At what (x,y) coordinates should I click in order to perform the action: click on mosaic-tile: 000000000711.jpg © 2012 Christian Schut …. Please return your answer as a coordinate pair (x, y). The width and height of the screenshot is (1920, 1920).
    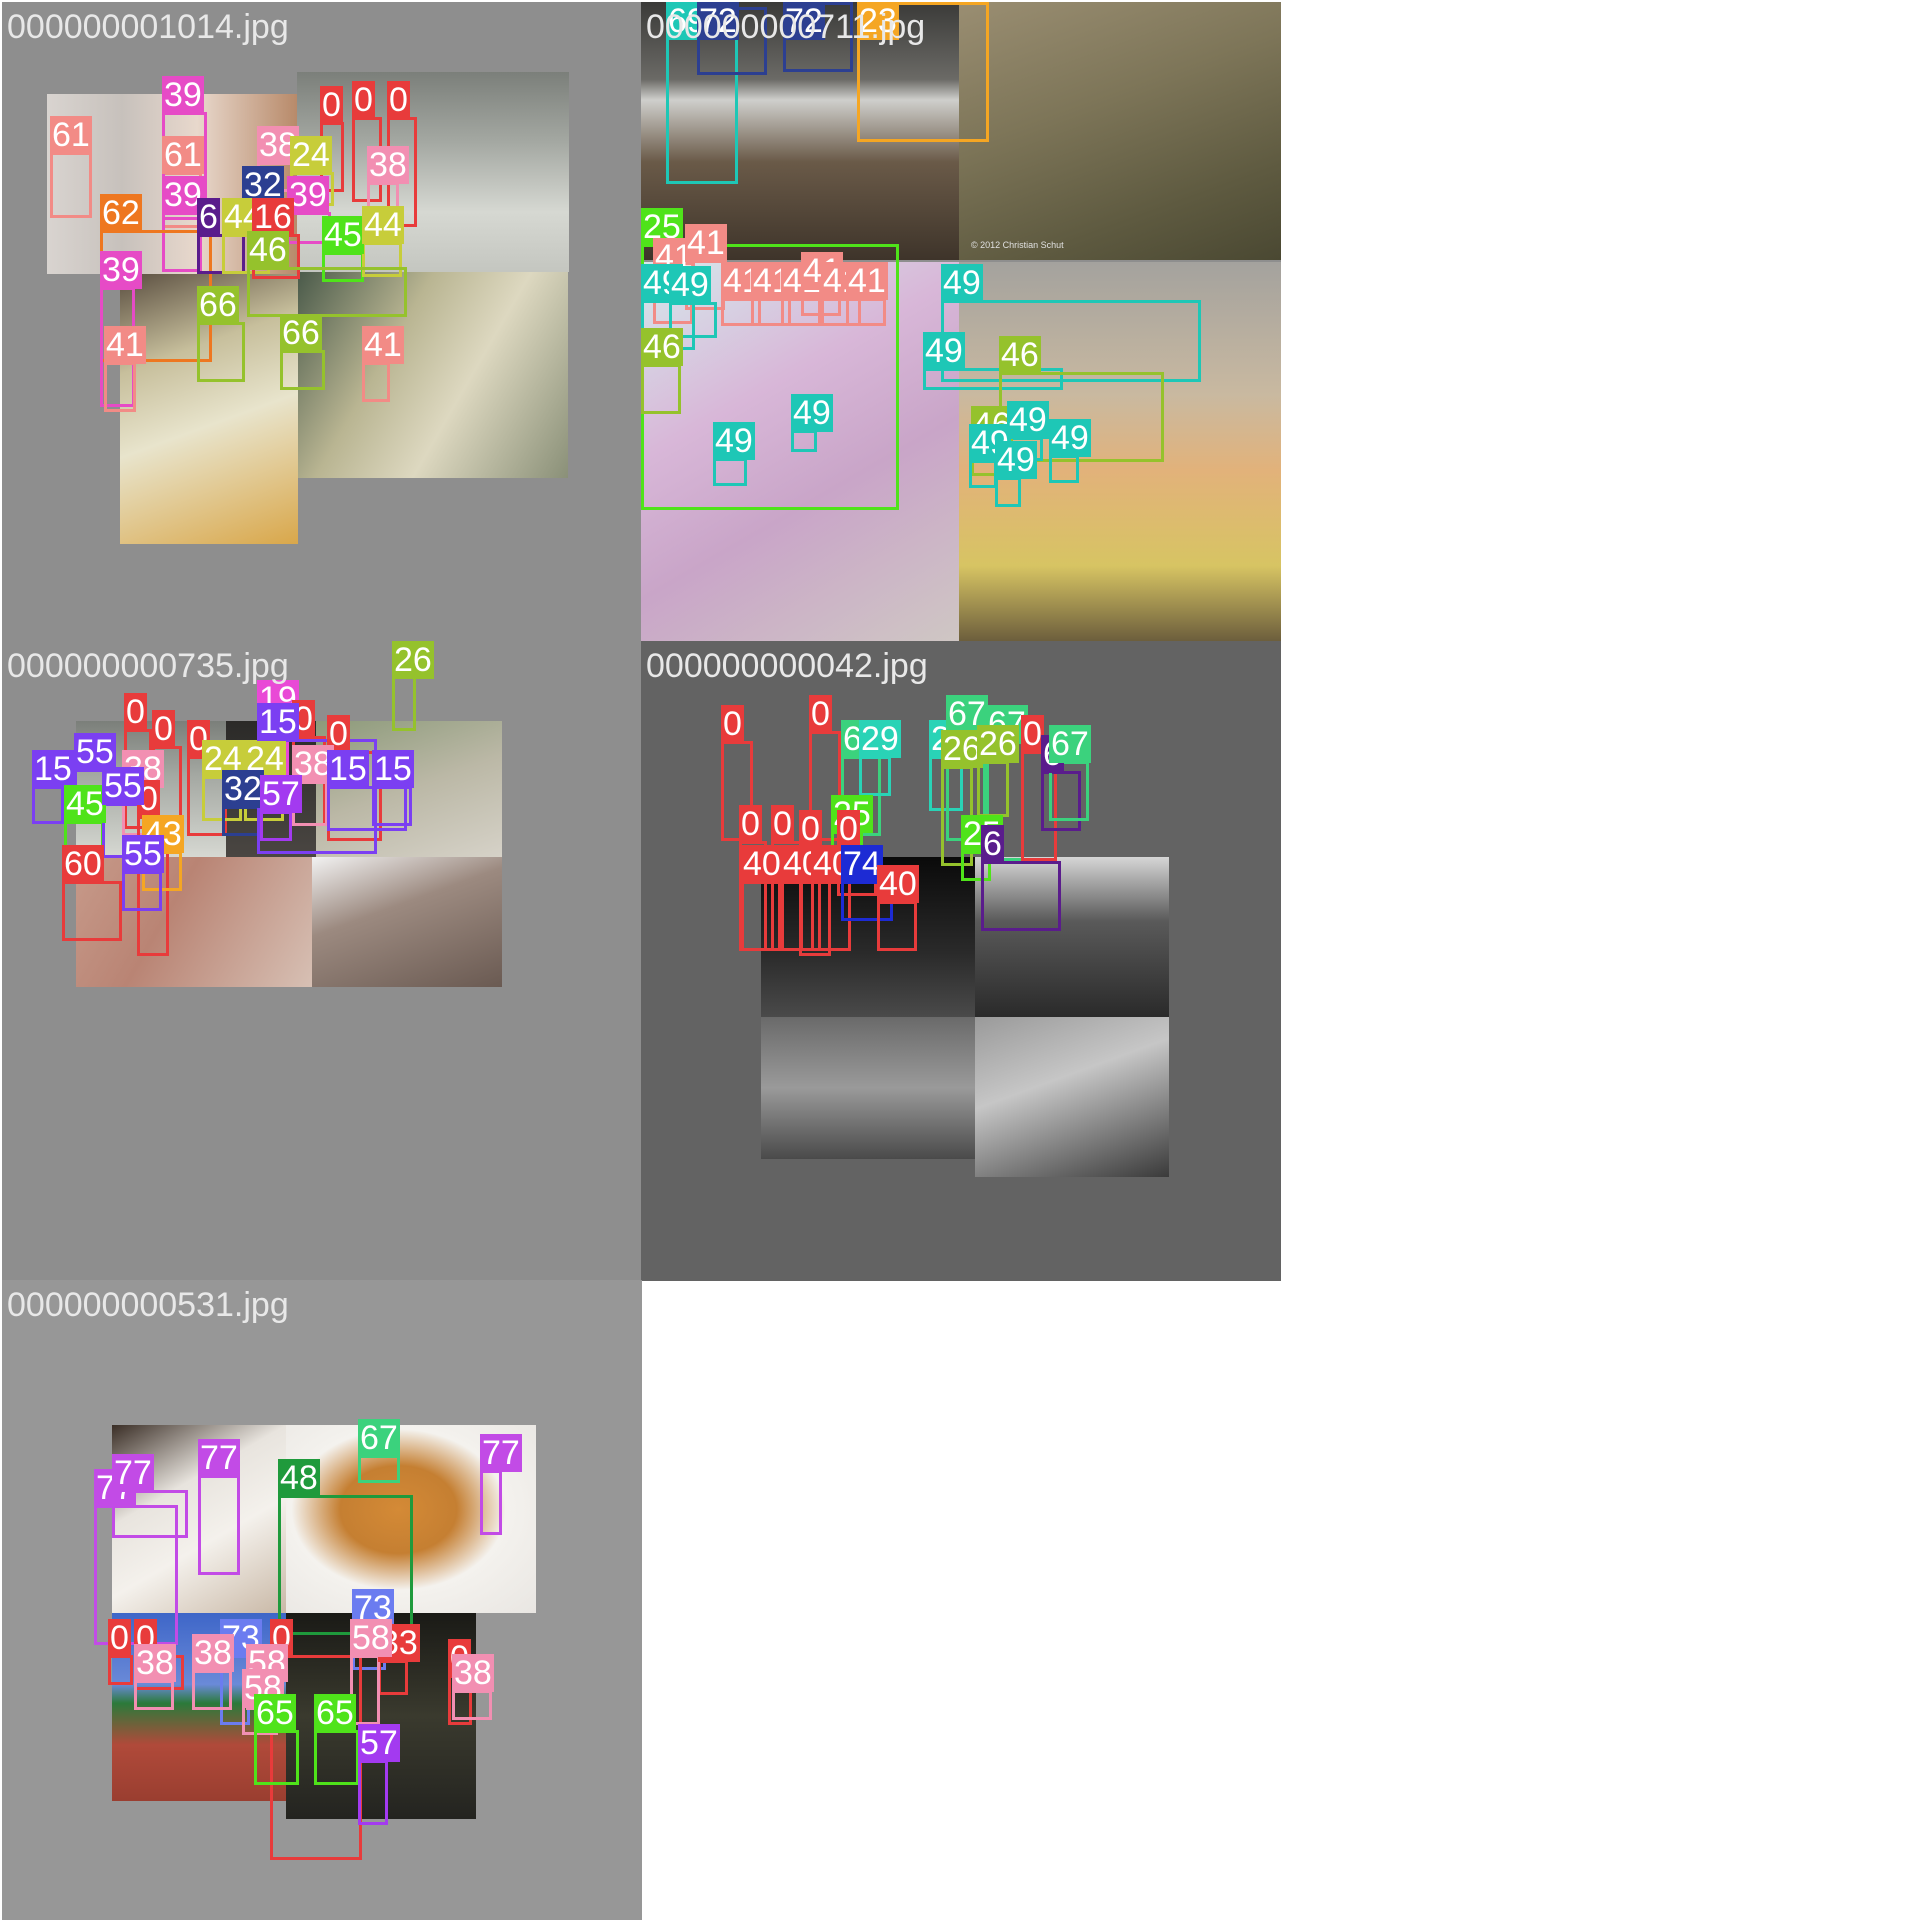
    Looking at the image, I should click on (961, 322).